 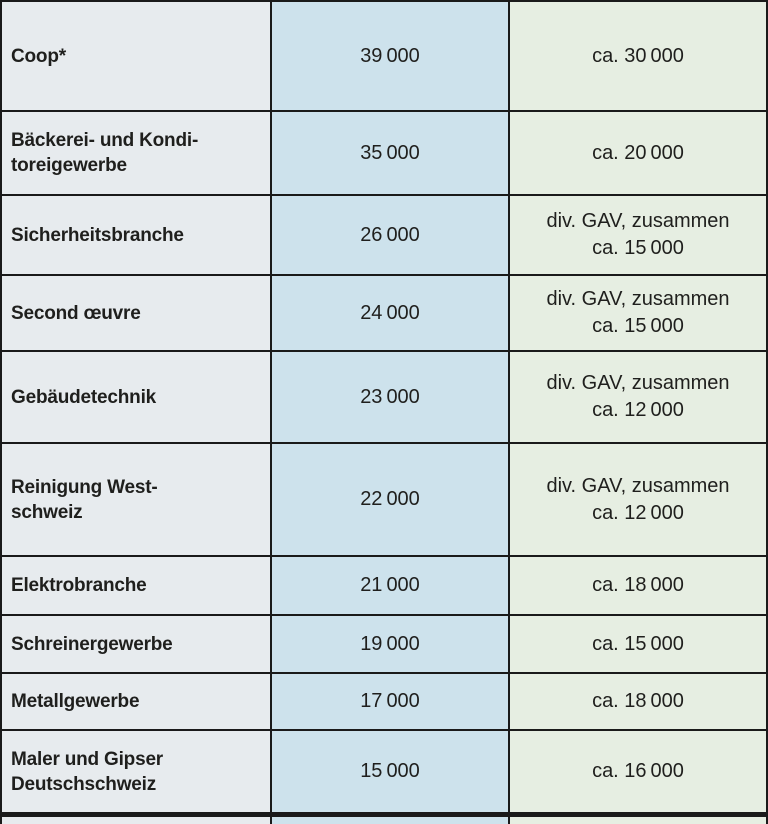 I want to click on sector-cell: Schreinergewerbe, so click(x=136, y=644).